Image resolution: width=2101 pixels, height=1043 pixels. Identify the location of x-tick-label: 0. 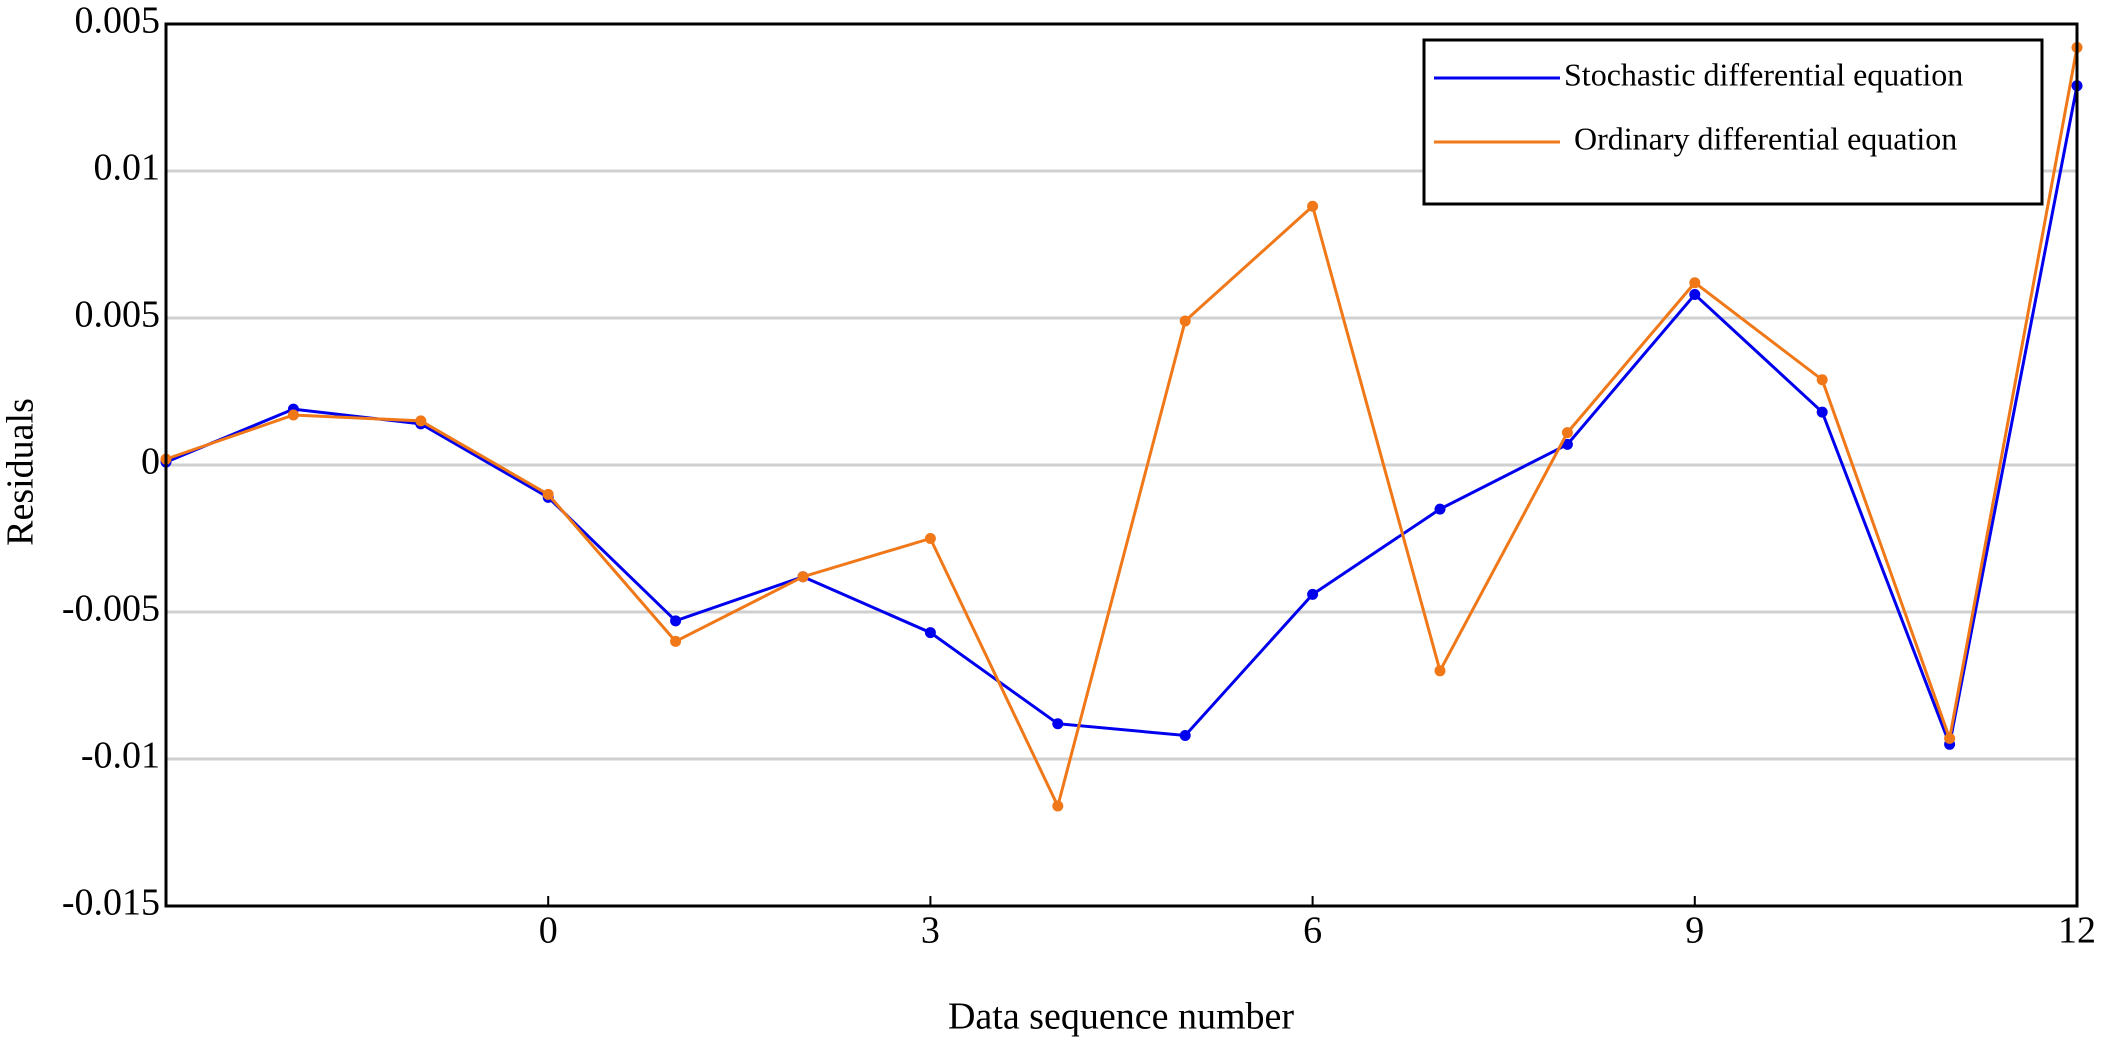
(548, 931).